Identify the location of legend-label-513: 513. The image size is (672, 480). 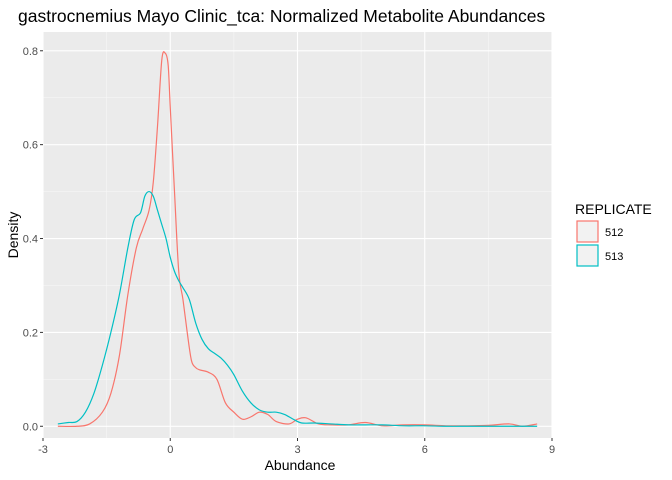
(614, 257).